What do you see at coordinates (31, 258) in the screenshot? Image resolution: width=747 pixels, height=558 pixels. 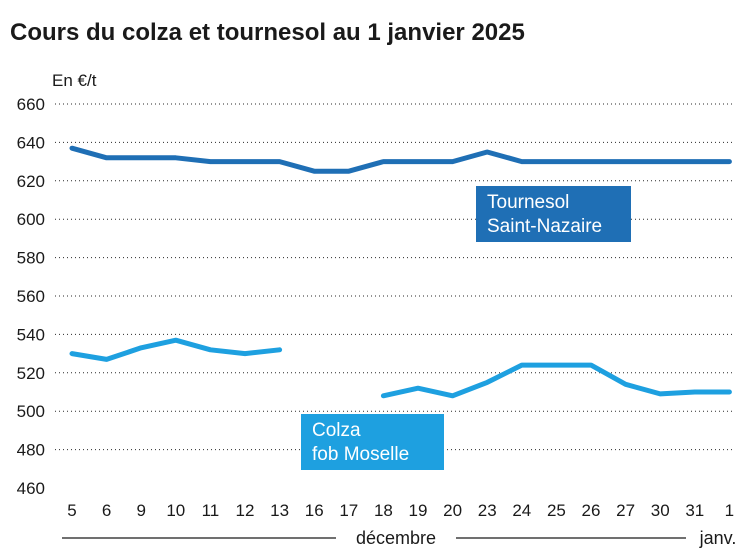 I see `y-tick-label: 580` at bounding box center [31, 258].